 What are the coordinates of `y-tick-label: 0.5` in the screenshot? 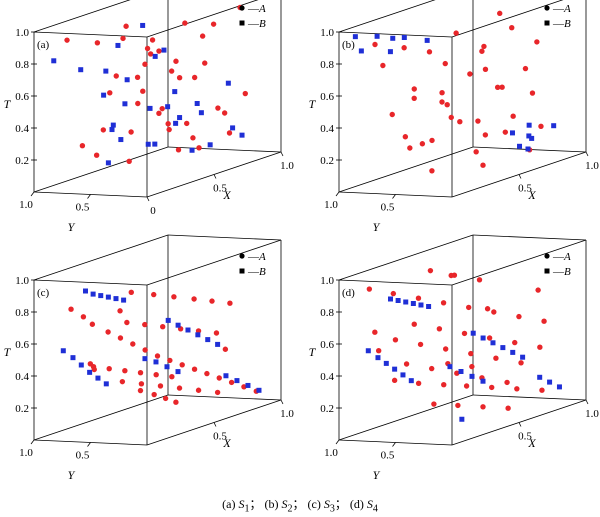 It's located at (83, 208).